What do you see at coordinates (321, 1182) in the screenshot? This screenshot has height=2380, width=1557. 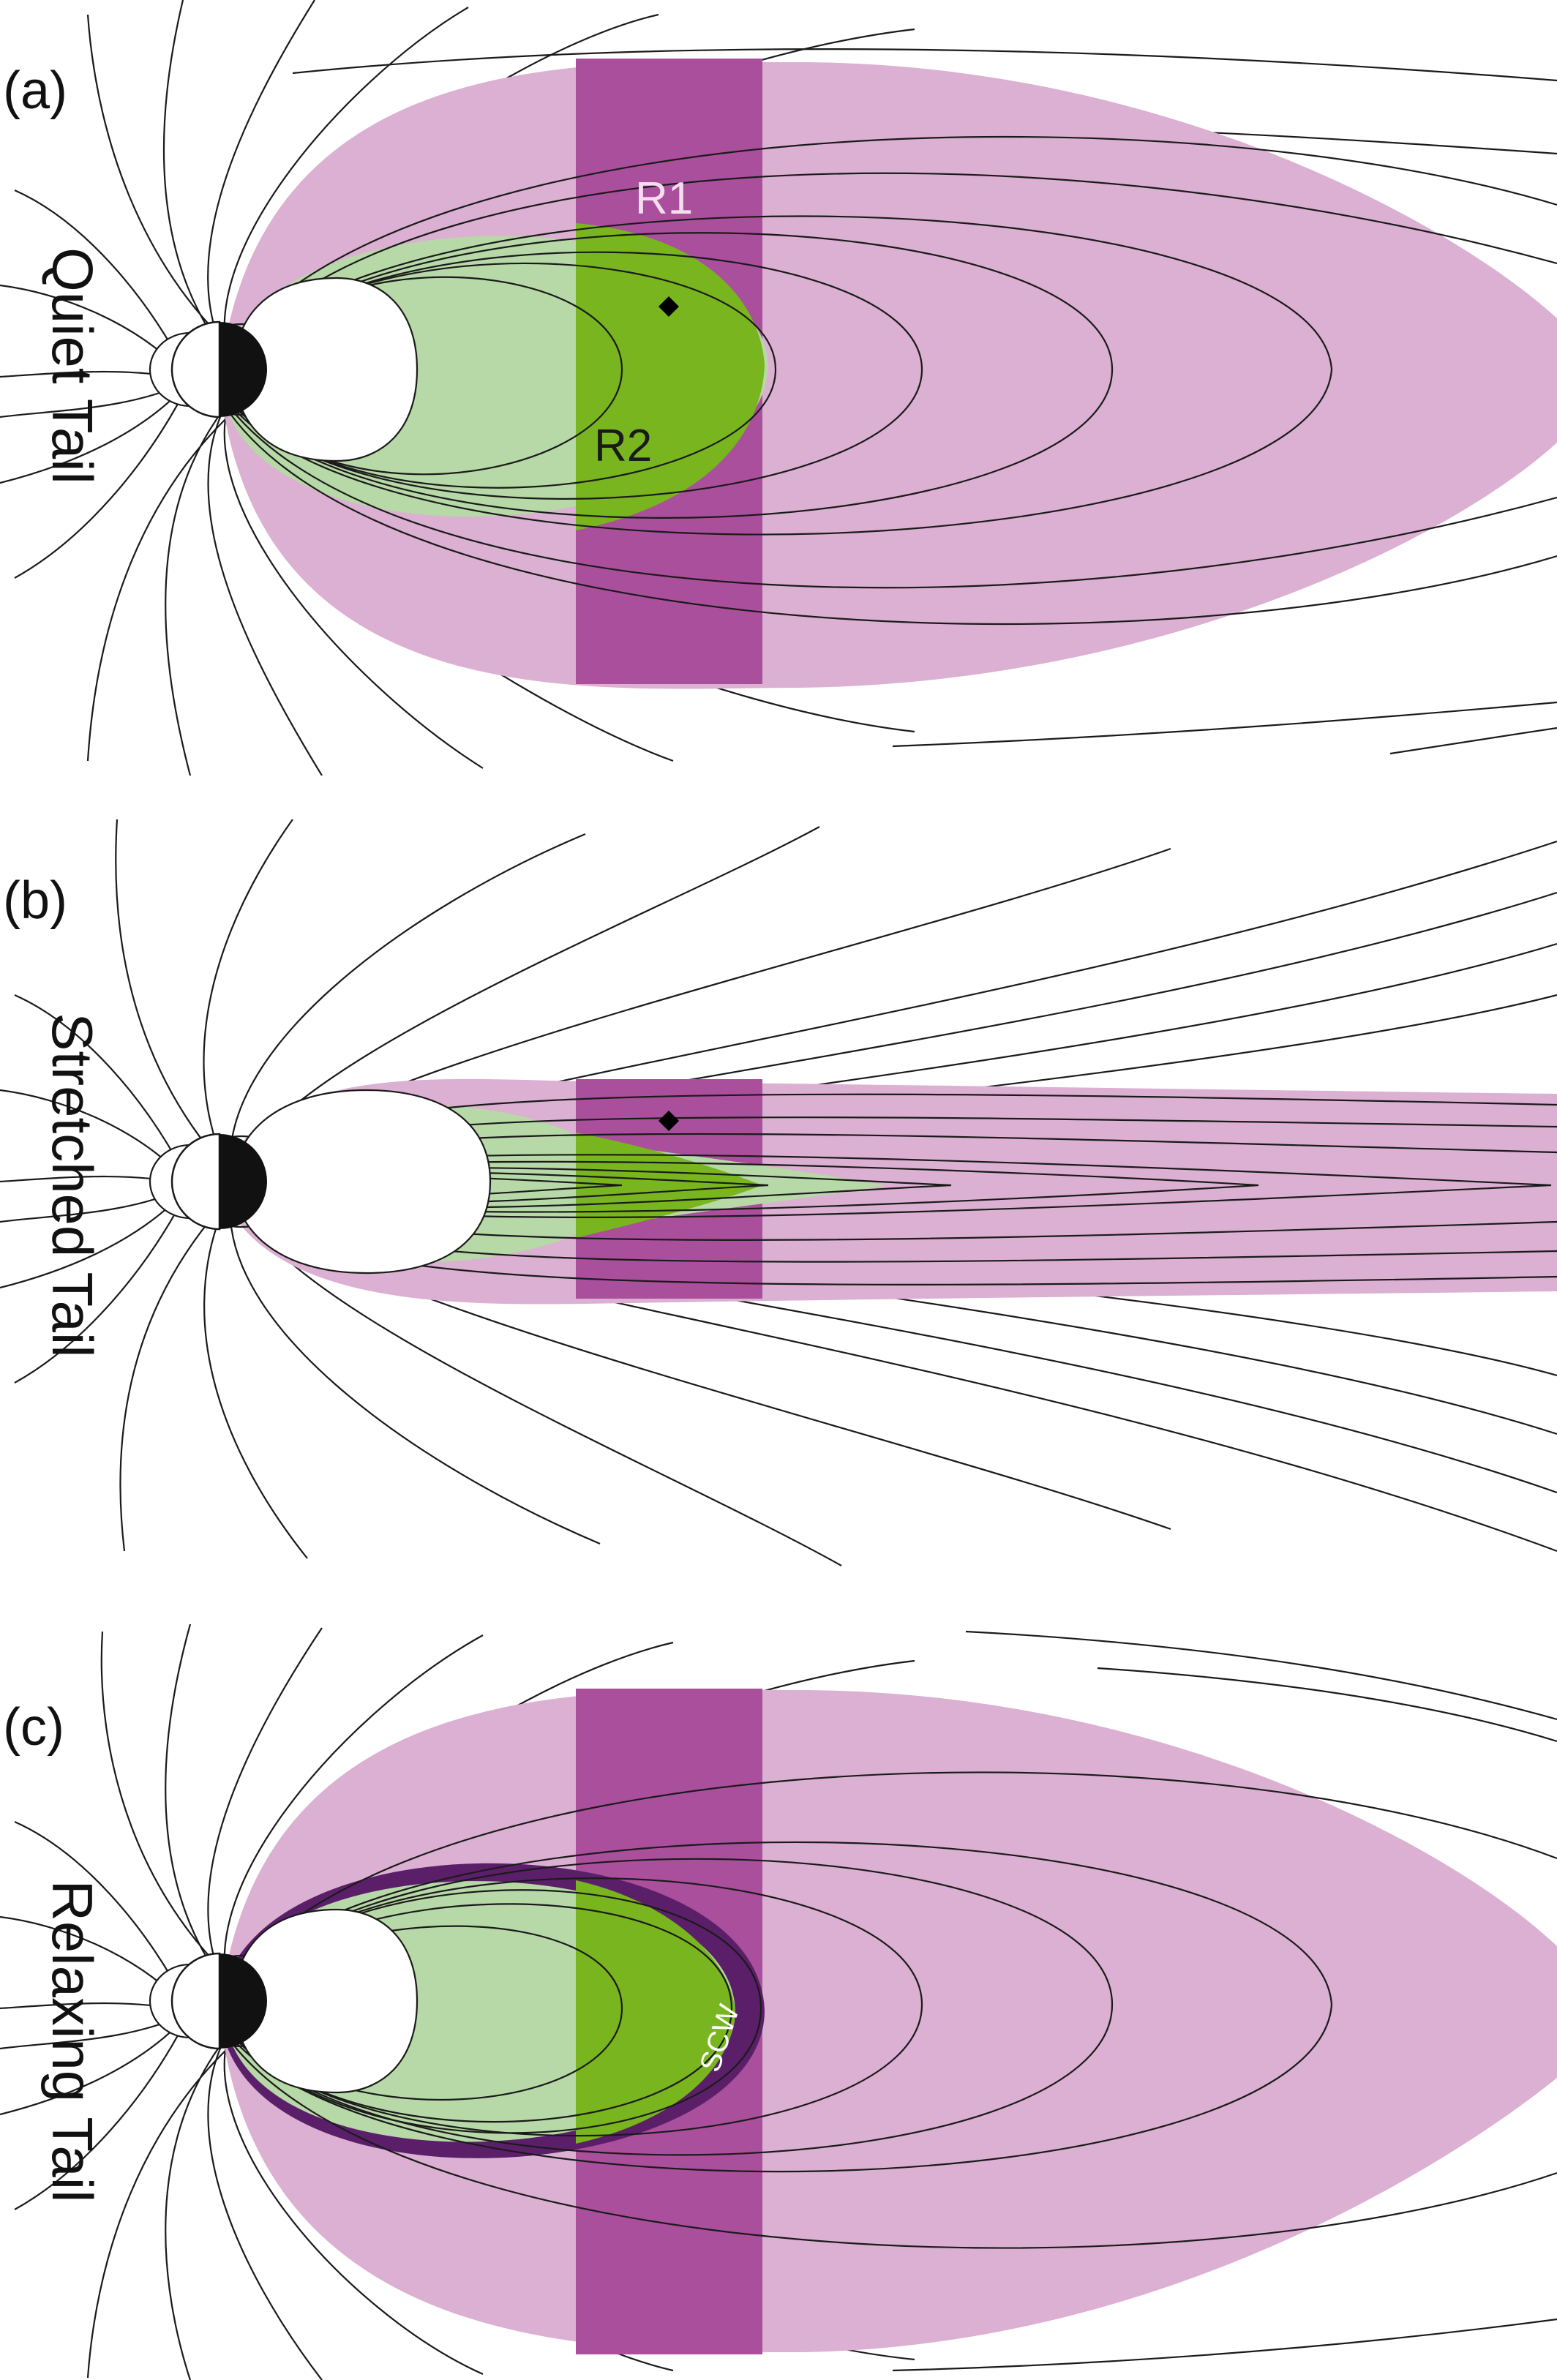 I see `earth-b` at bounding box center [321, 1182].